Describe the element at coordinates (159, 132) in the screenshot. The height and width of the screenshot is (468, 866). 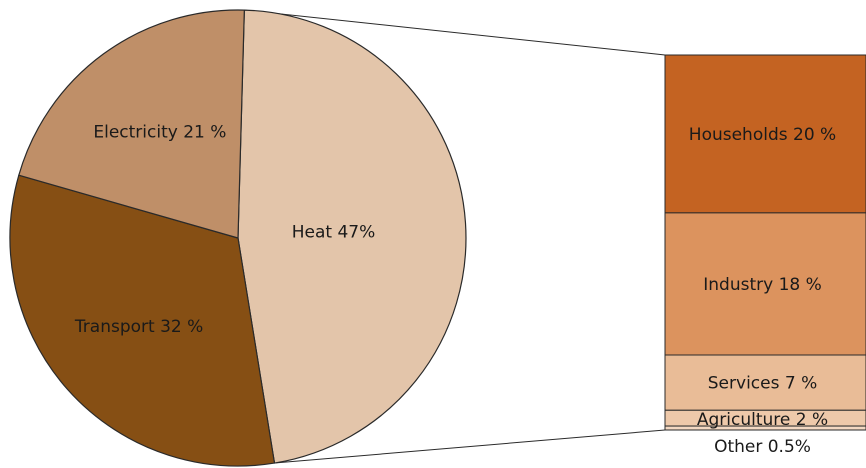
I see `pie-label-electricity-21: Electricity 21 %` at that location.